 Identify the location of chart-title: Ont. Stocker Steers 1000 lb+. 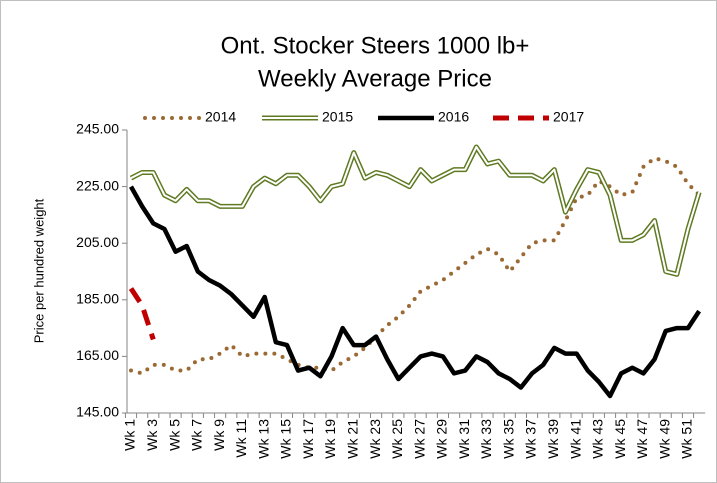
(375, 45).